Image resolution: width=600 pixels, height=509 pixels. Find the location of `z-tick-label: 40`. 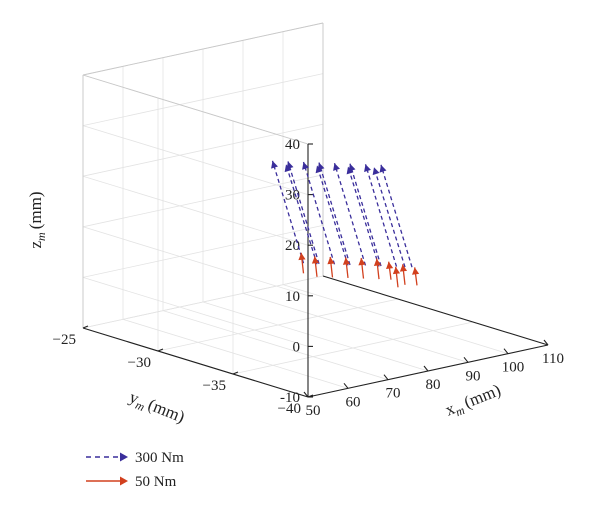

z-tick-label: 40 is located at coordinates (292, 145).